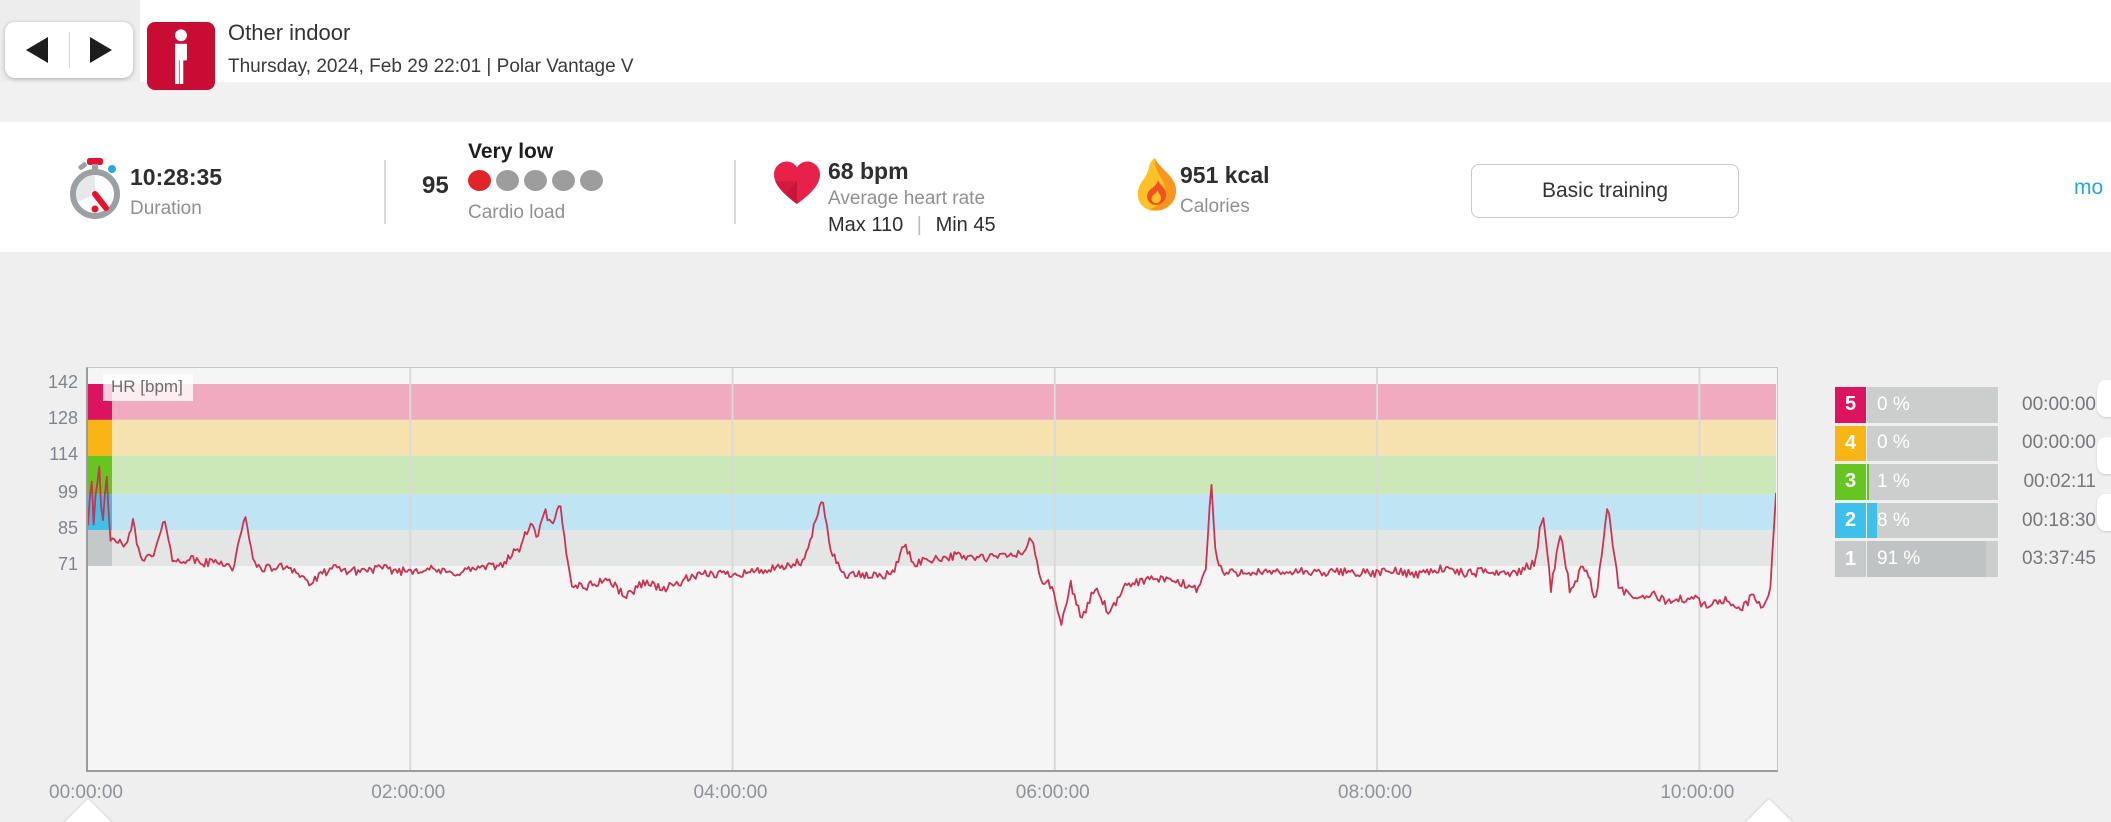  What do you see at coordinates (1850, 443) in the screenshot?
I see `zone-4-badge: 4` at bounding box center [1850, 443].